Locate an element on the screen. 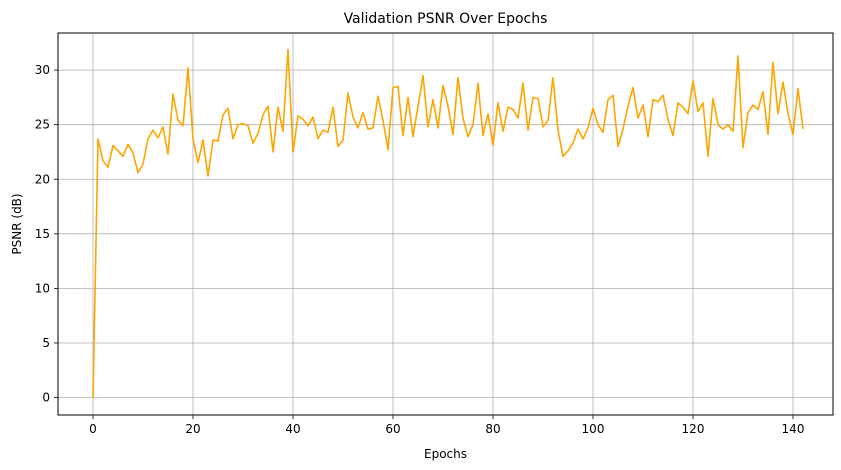 The height and width of the screenshot is (470, 841). y-tick-label: 20 is located at coordinates (42, 179).